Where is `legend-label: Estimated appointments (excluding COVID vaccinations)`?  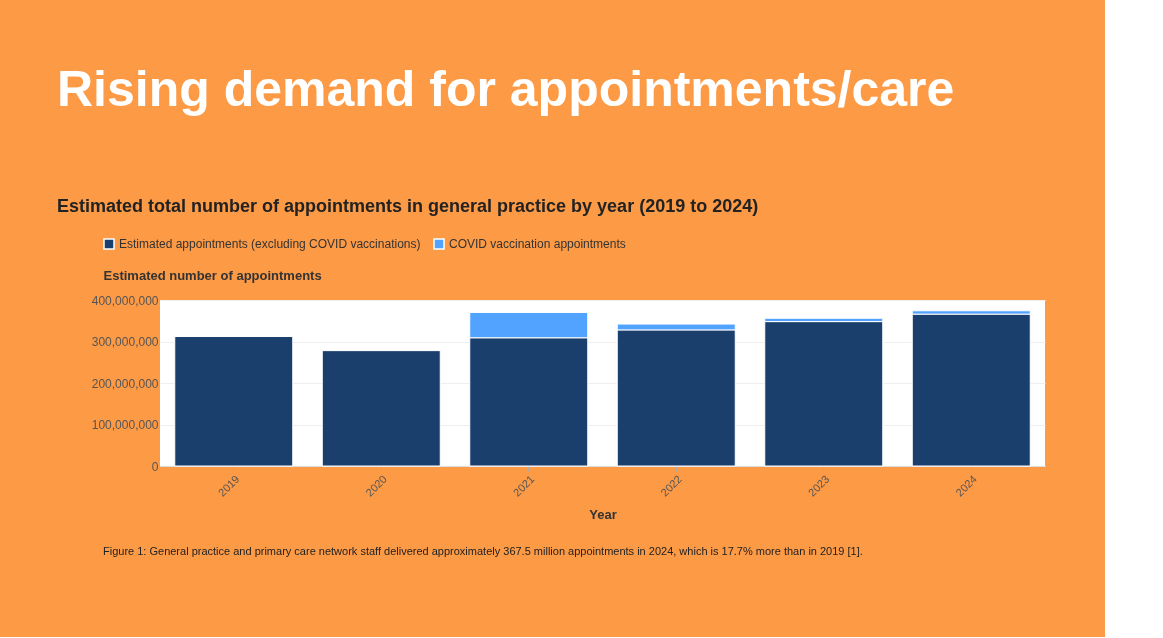
legend-label: Estimated appointments (excluding COVID vaccinations) is located at coordinates (270, 244).